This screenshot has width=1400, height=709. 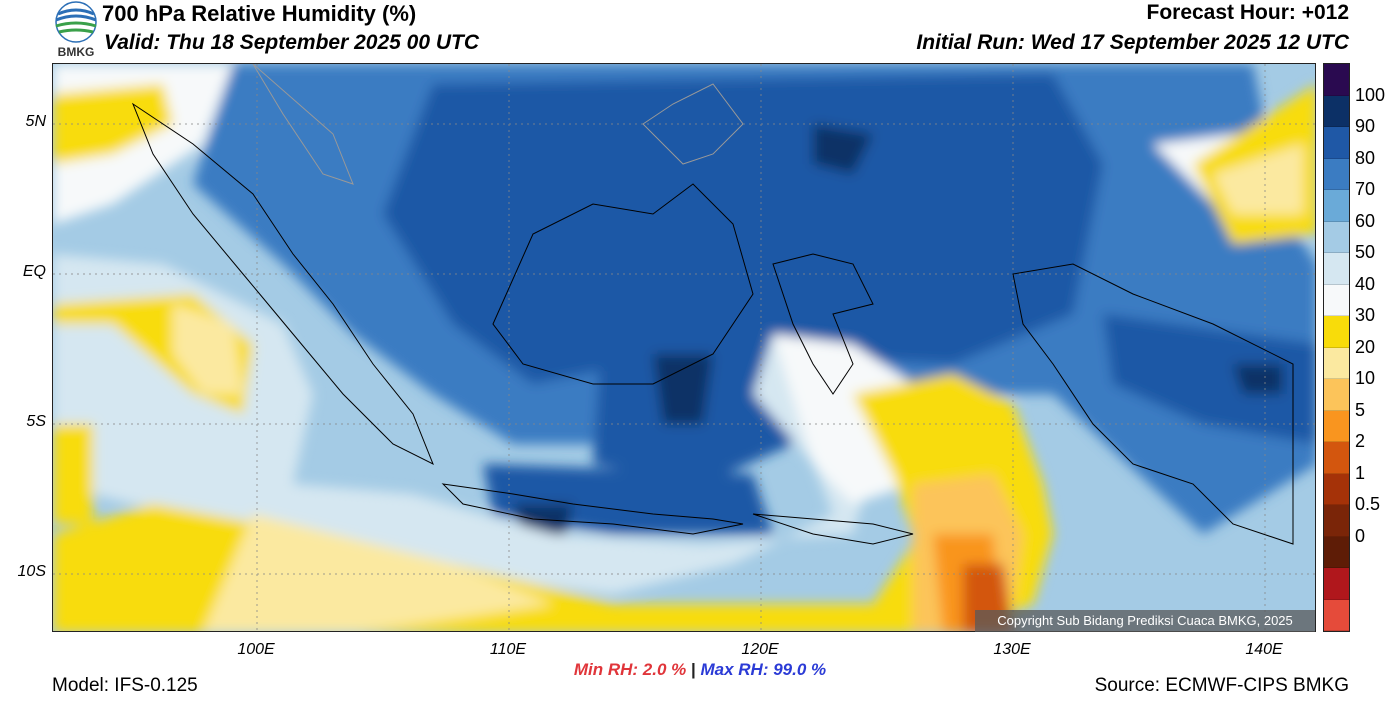 I want to click on colorbar-label: 60, so click(x=1365, y=220).